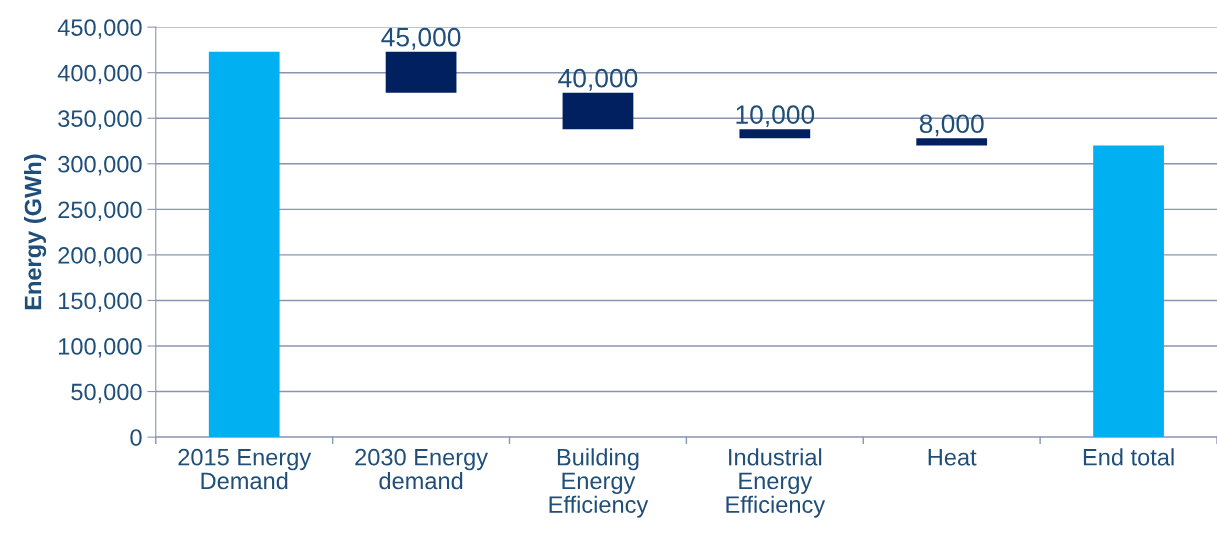  Describe the element at coordinates (776, 483) in the screenshot. I see `x-tick-label: Industrial Energy Efficiency` at that location.